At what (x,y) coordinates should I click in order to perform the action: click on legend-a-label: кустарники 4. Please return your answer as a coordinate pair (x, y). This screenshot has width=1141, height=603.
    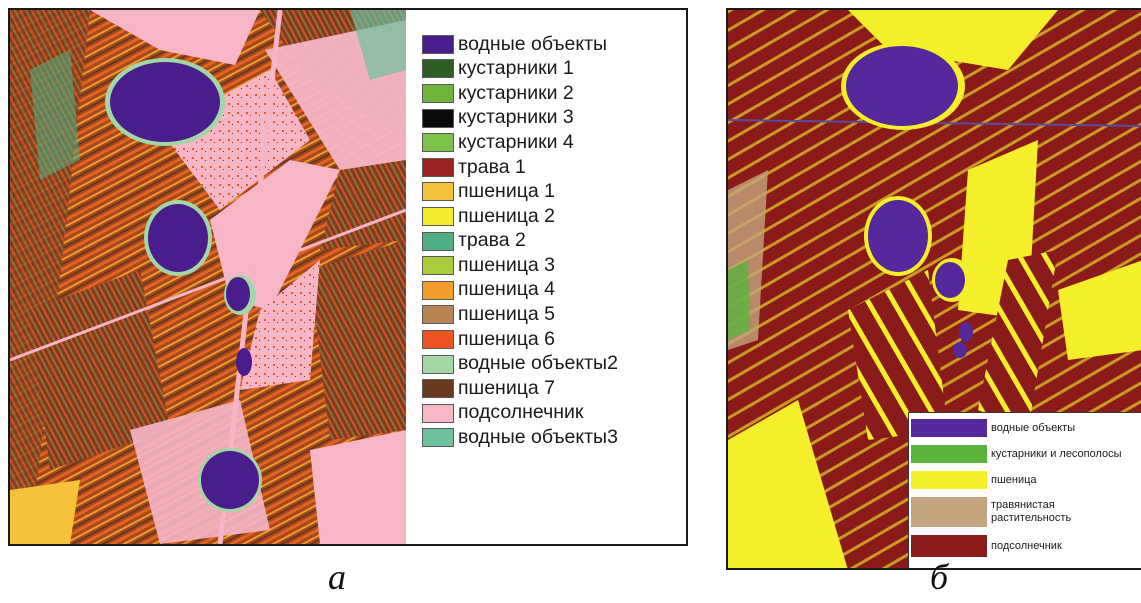
    Looking at the image, I should click on (516, 141).